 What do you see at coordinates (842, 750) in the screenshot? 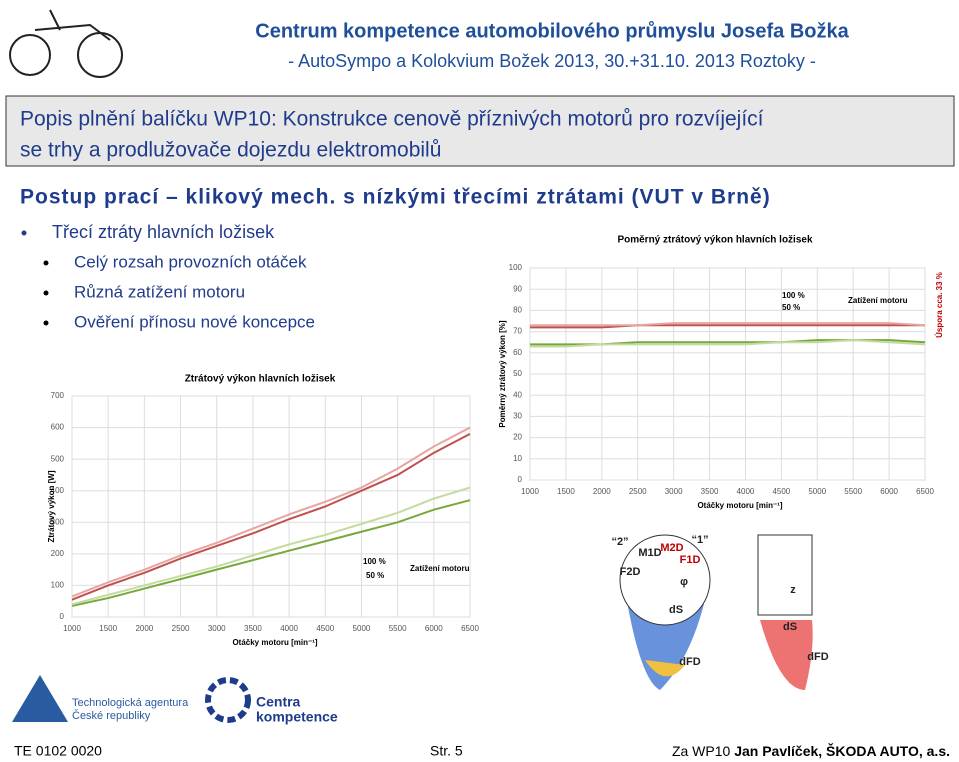
I see `footer-author: Jan Pavlíček, ŠKODA AUTO, a.s.` at bounding box center [842, 750].